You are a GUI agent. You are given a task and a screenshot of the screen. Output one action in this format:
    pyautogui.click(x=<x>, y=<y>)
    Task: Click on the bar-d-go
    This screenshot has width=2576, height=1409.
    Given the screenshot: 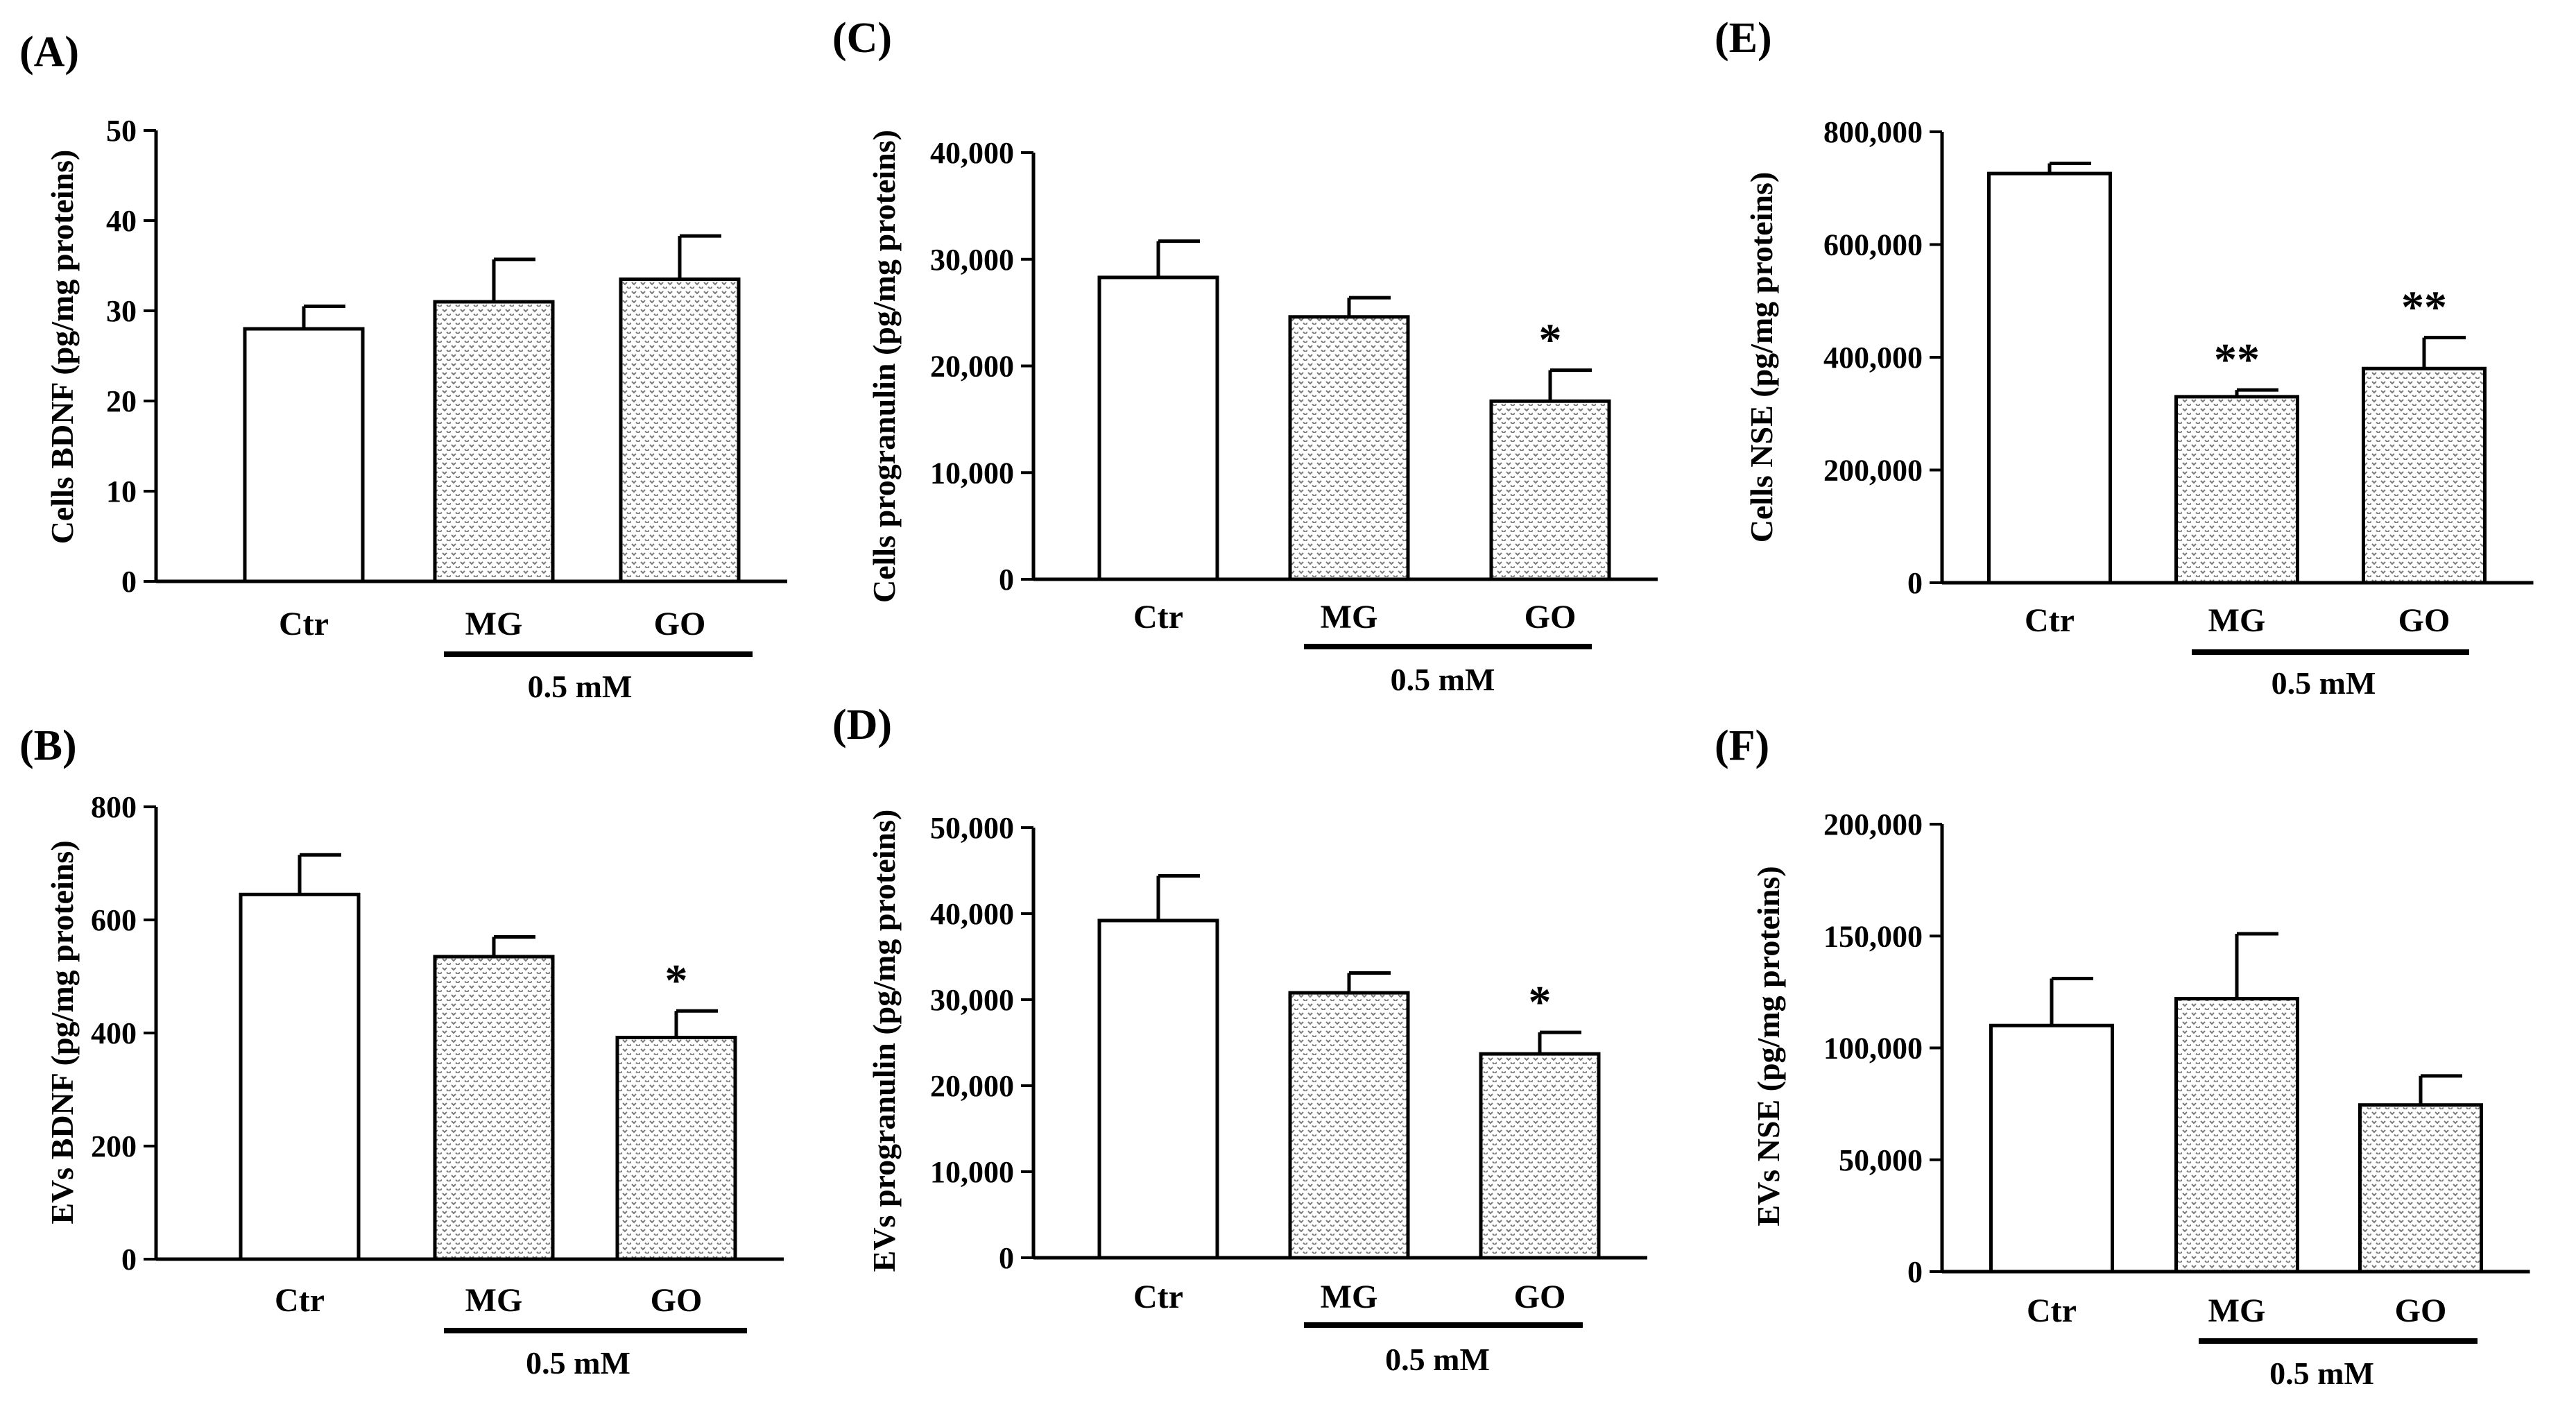 What is the action you would take?
    pyautogui.click(x=1540, y=1156)
    